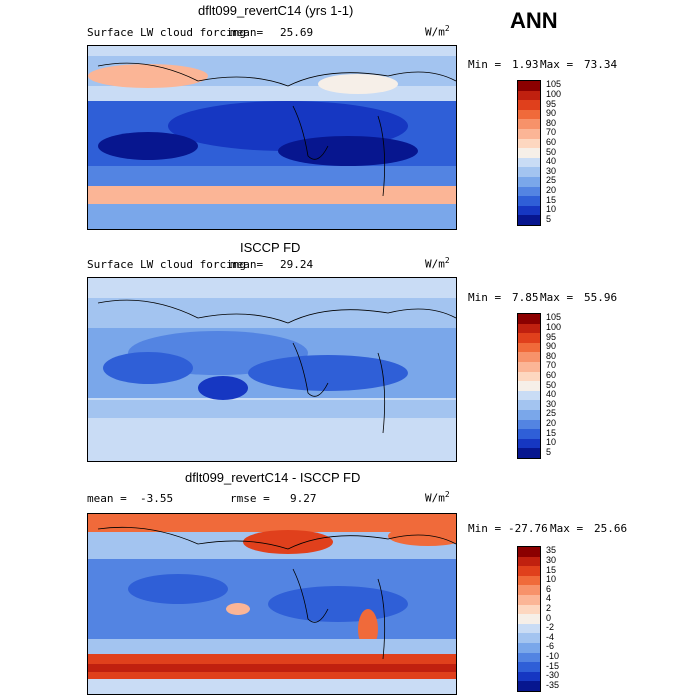 This screenshot has height=700, width=700. Describe the element at coordinates (525, 64) in the screenshot. I see `panel1-min-value: 1.93` at that location.